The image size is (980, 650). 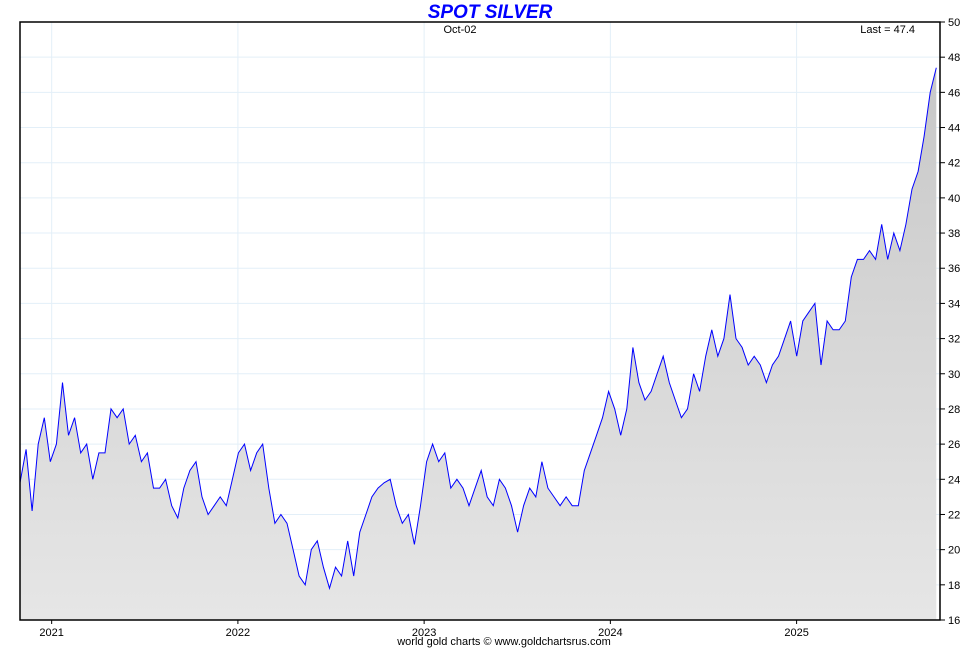 What do you see at coordinates (954, 410) in the screenshot?
I see `y-tick-label: 28` at bounding box center [954, 410].